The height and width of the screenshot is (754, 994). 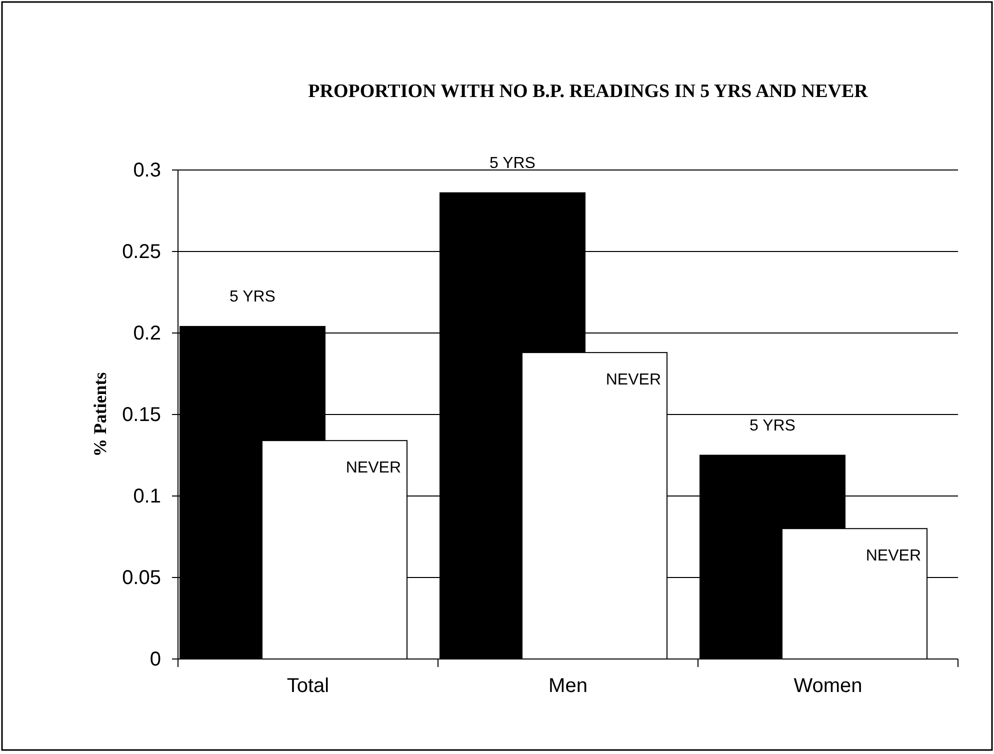 I want to click on y-tick-label: 0.15, so click(x=141, y=415).